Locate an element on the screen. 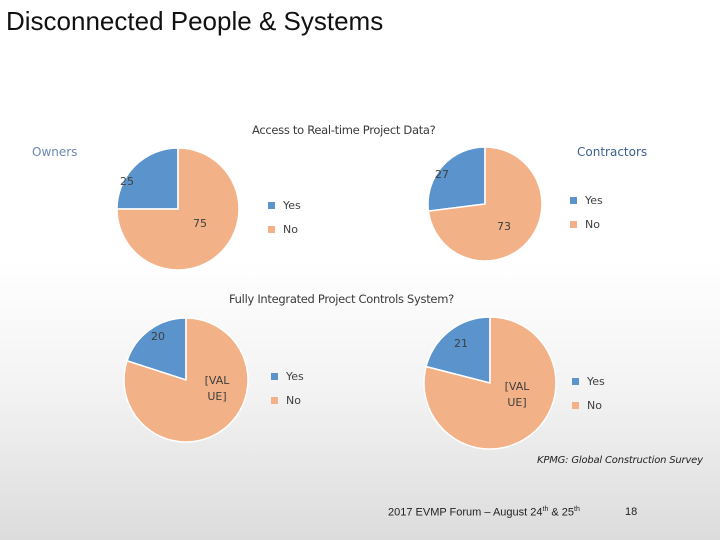 Image resolution: width=720 pixels, height=540 pixels. footer-and-text: & 25 is located at coordinates (561, 512).